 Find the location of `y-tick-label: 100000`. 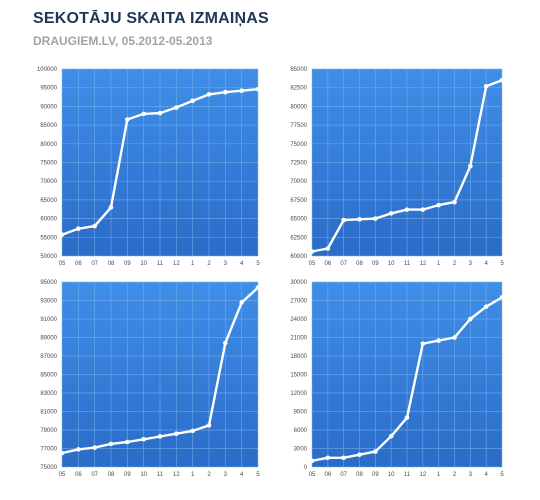

y-tick-label: 100000 is located at coordinates (47, 70).